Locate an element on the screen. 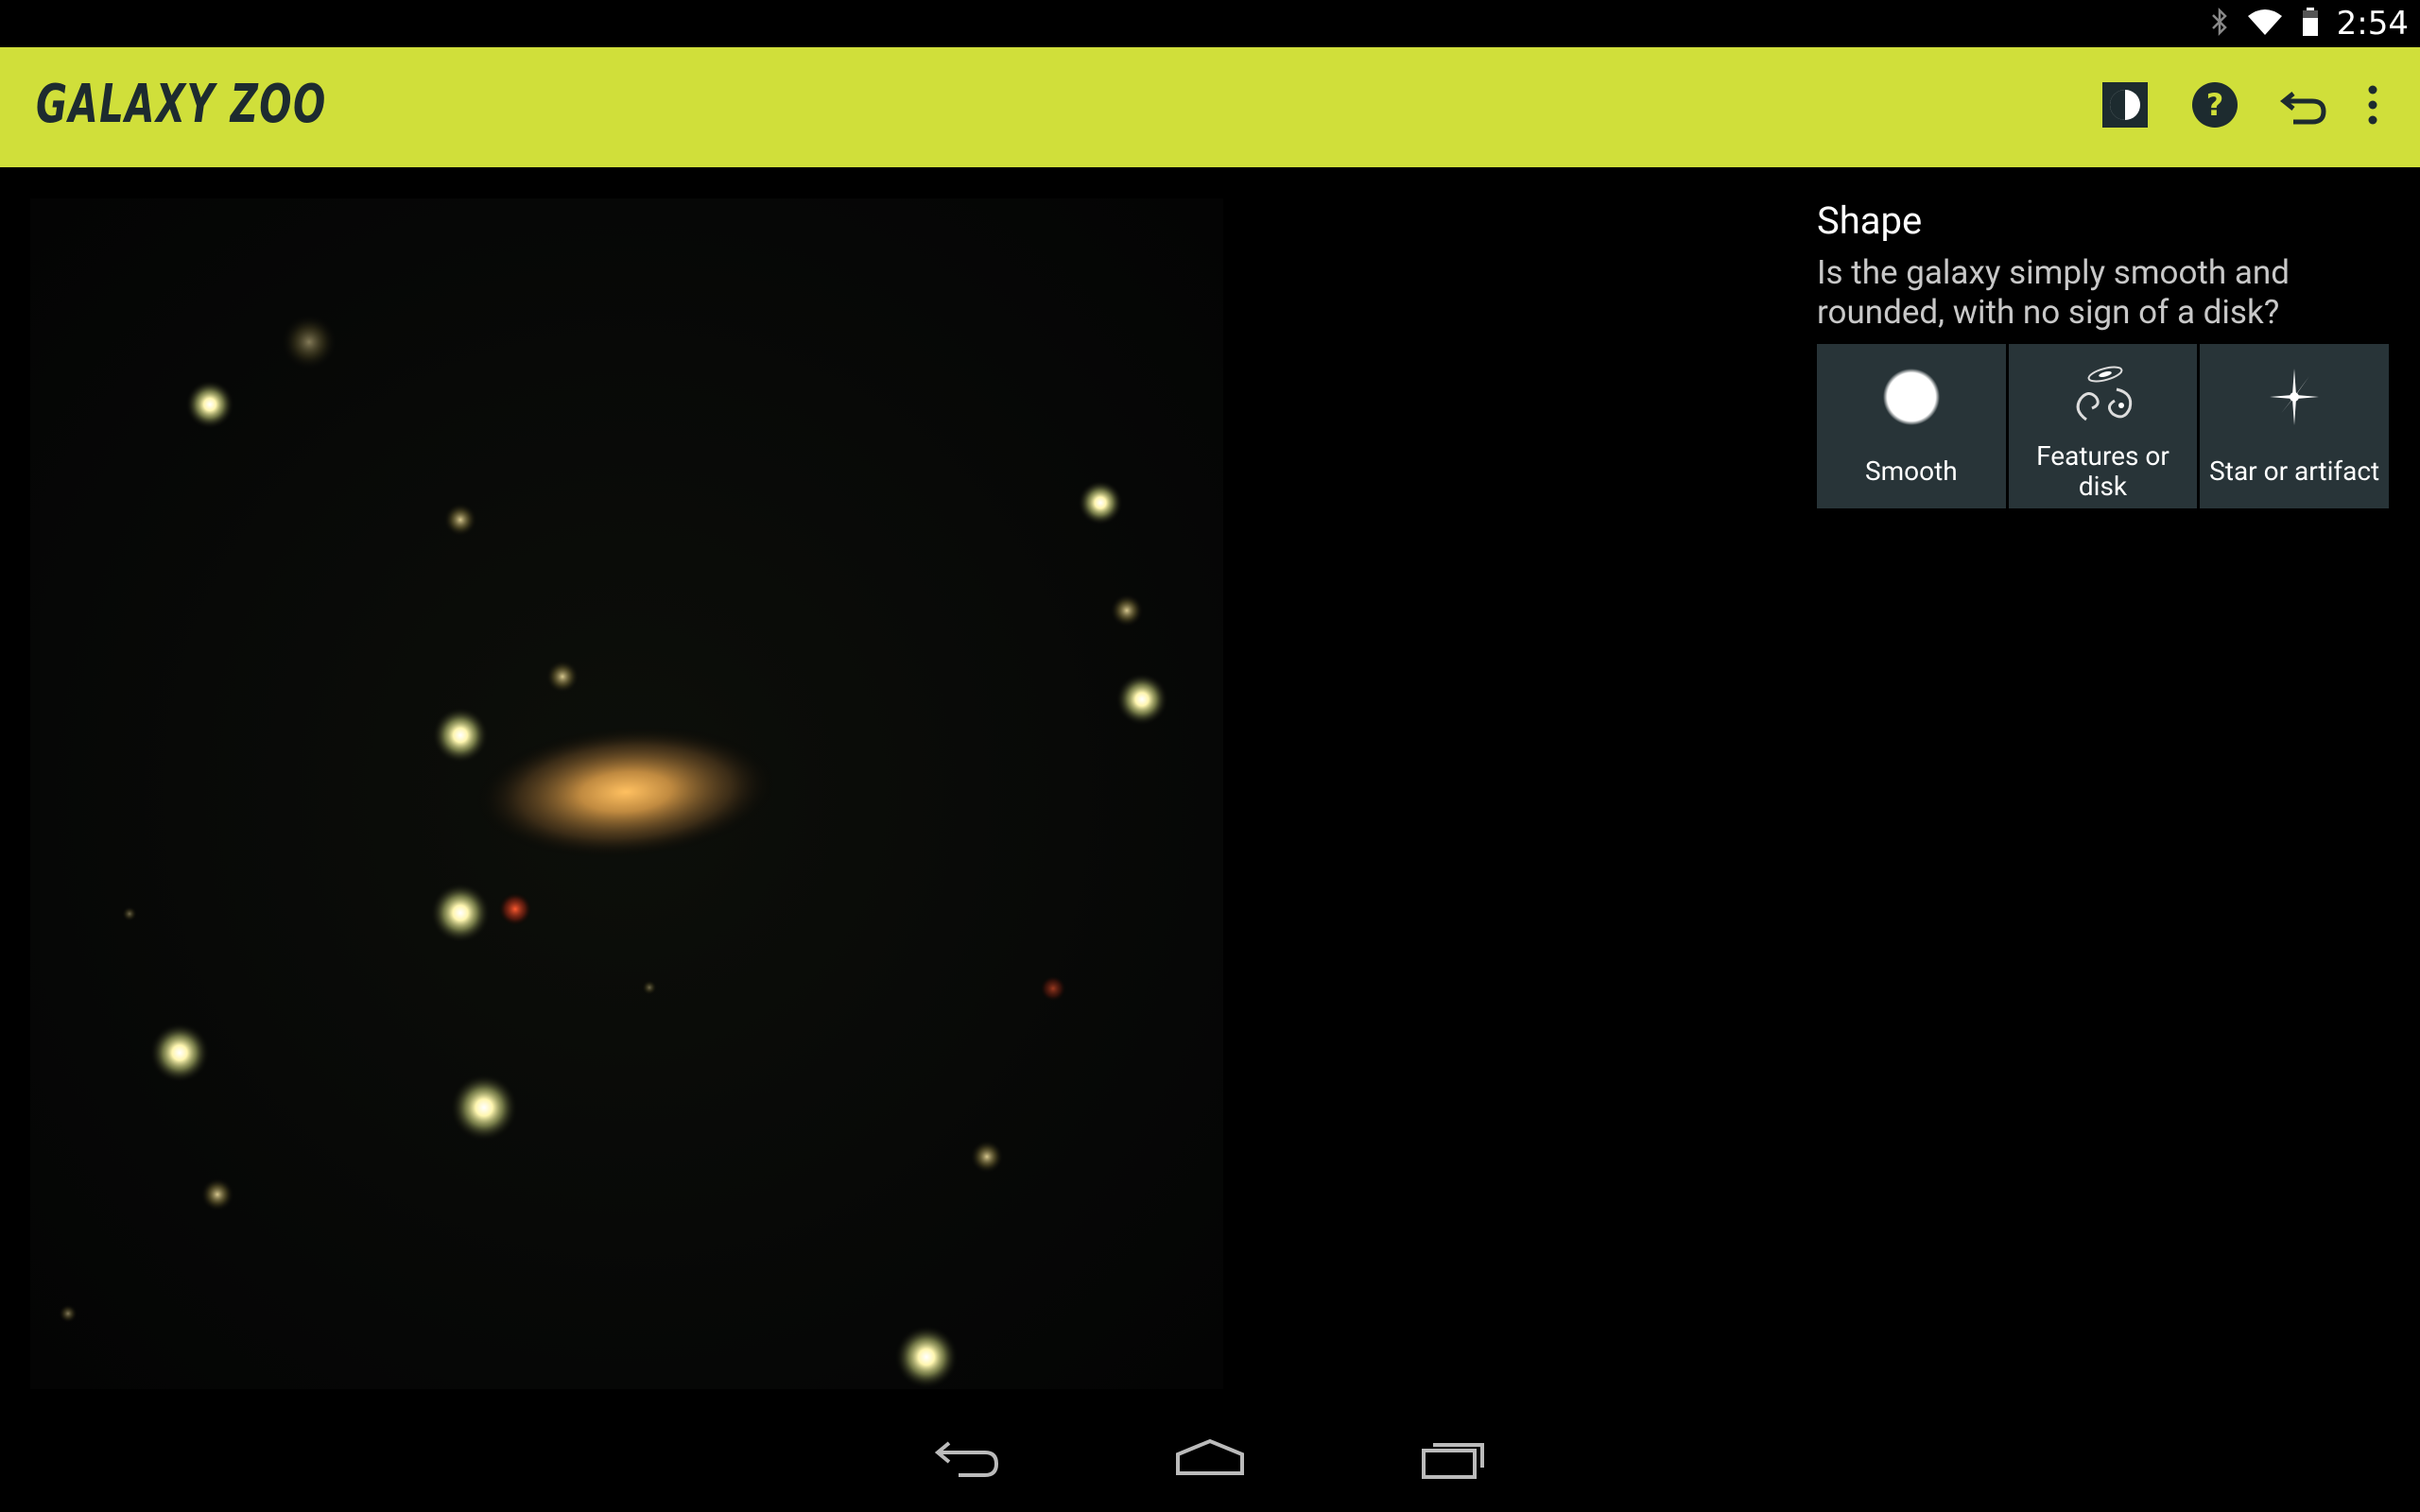 The width and height of the screenshot is (2420, 1512). back-button is located at coordinates (968, 1460).